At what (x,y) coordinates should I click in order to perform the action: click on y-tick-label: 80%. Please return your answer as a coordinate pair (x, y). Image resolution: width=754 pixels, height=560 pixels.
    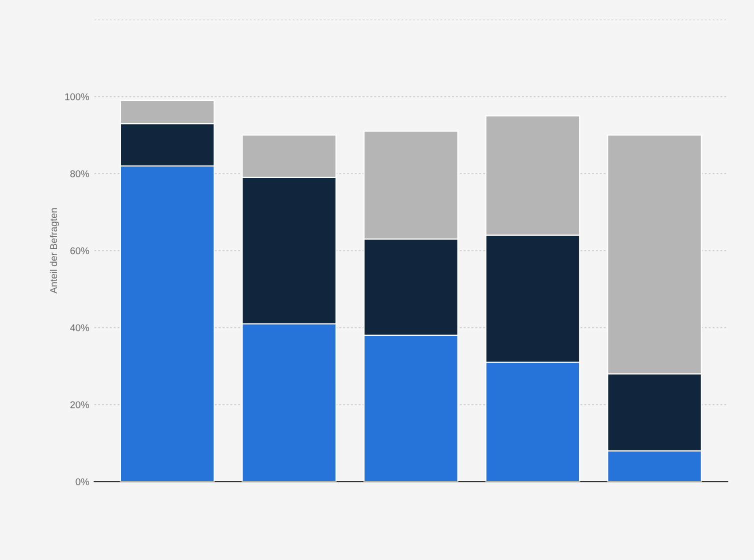
    Looking at the image, I should click on (80, 174).